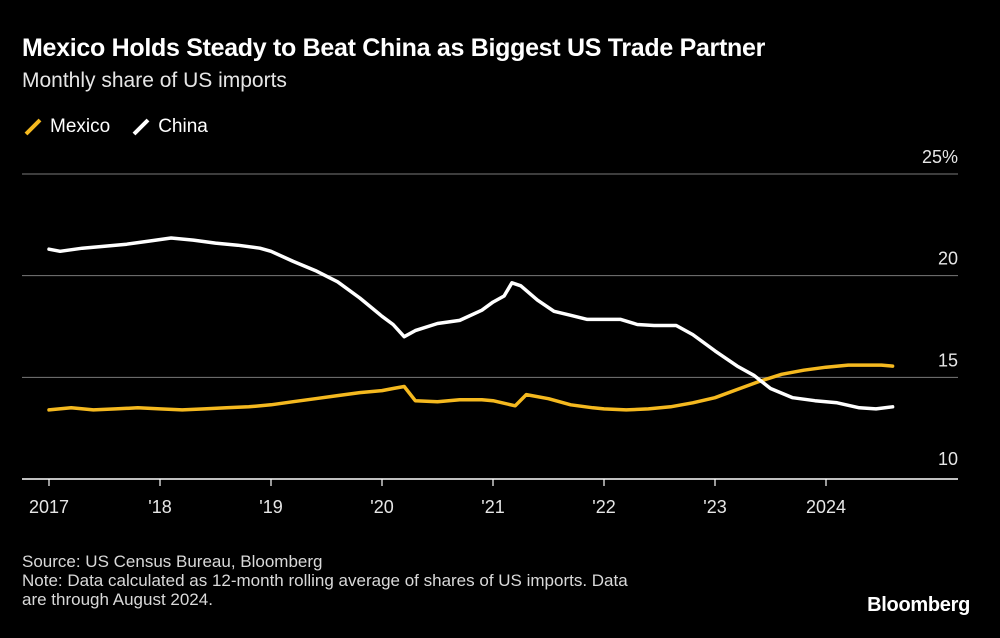 This screenshot has height=638, width=1000. What do you see at coordinates (49, 507) in the screenshot?
I see `x-tick-label-2017: 2017` at bounding box center [49, 507].